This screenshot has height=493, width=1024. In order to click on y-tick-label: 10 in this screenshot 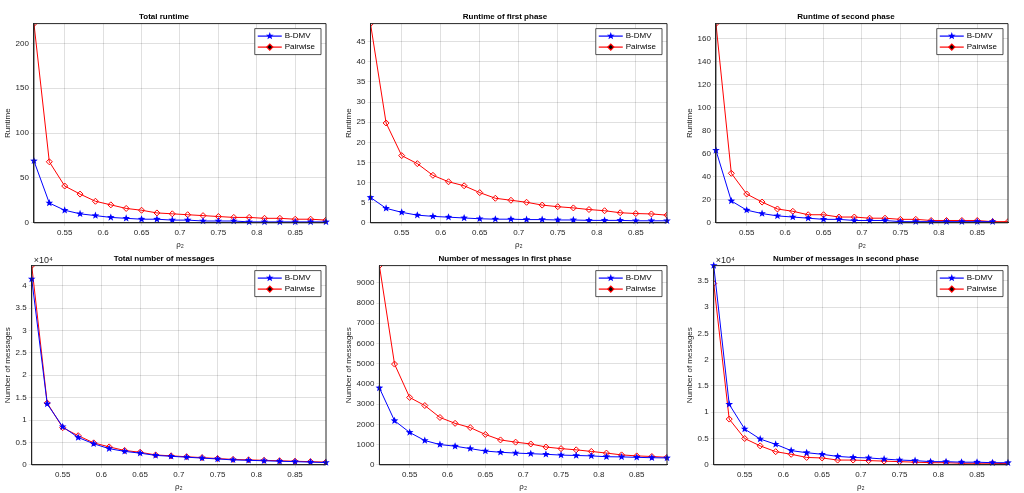, I will do `click(361, 182)`.